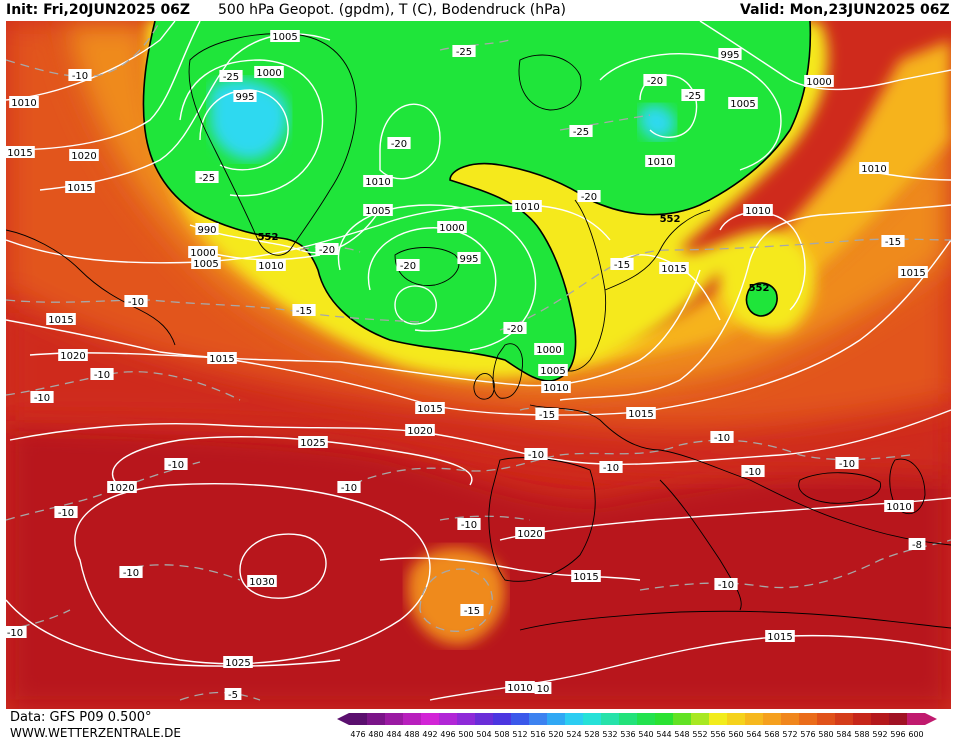  Describe the element at coordinates (202, 253) in the screenshot. I see `pressure-label-text: 1000` at that location.